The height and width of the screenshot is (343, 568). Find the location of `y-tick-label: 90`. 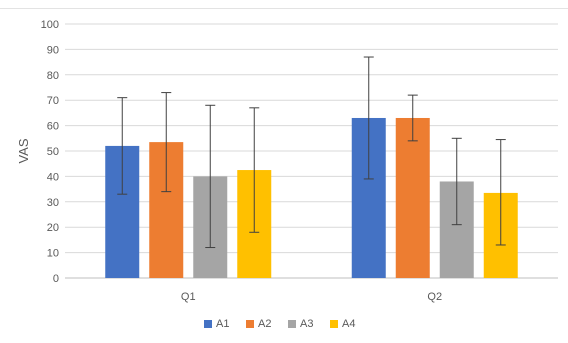

y-tick-label: 90 is located at coordinates (53, 50).